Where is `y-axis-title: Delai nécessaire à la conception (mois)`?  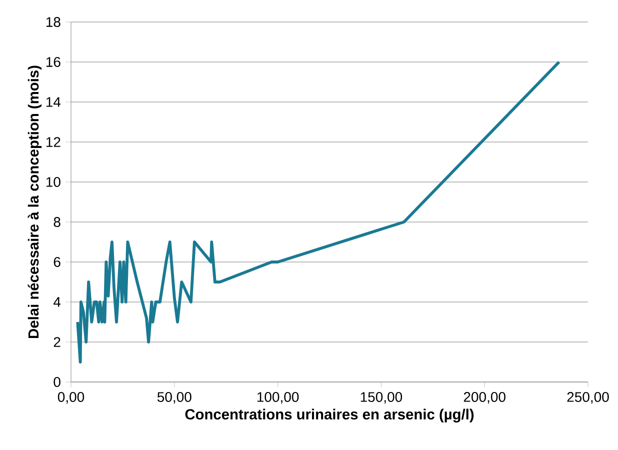
y-axis-title: Delai nécessaire à la conception (mois) is located at coordinates (35, 202).